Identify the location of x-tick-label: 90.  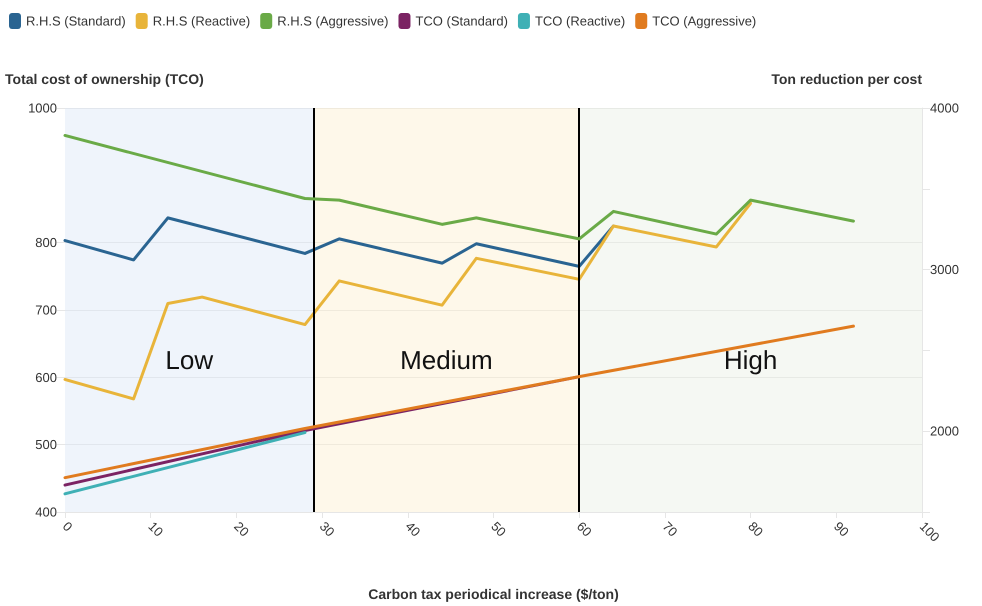
(841, 529).